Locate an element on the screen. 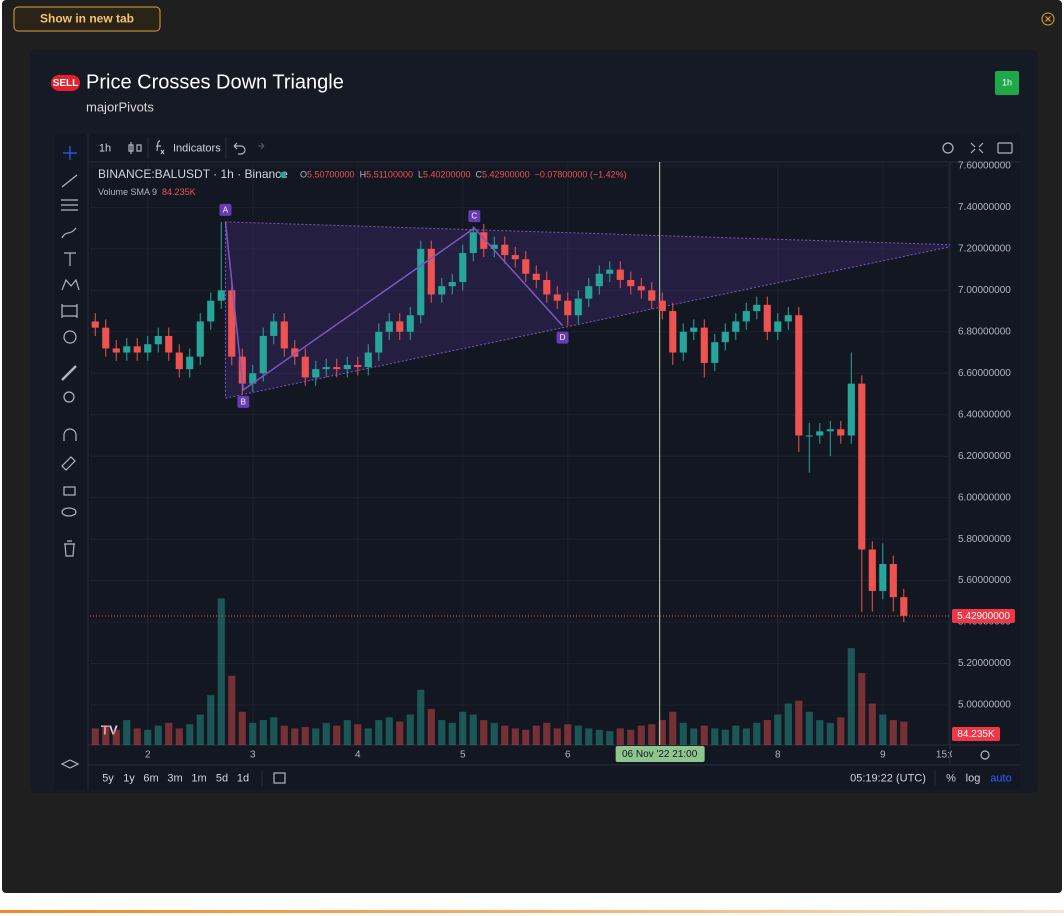  scale-option: % is located at coordinates (951, 778).